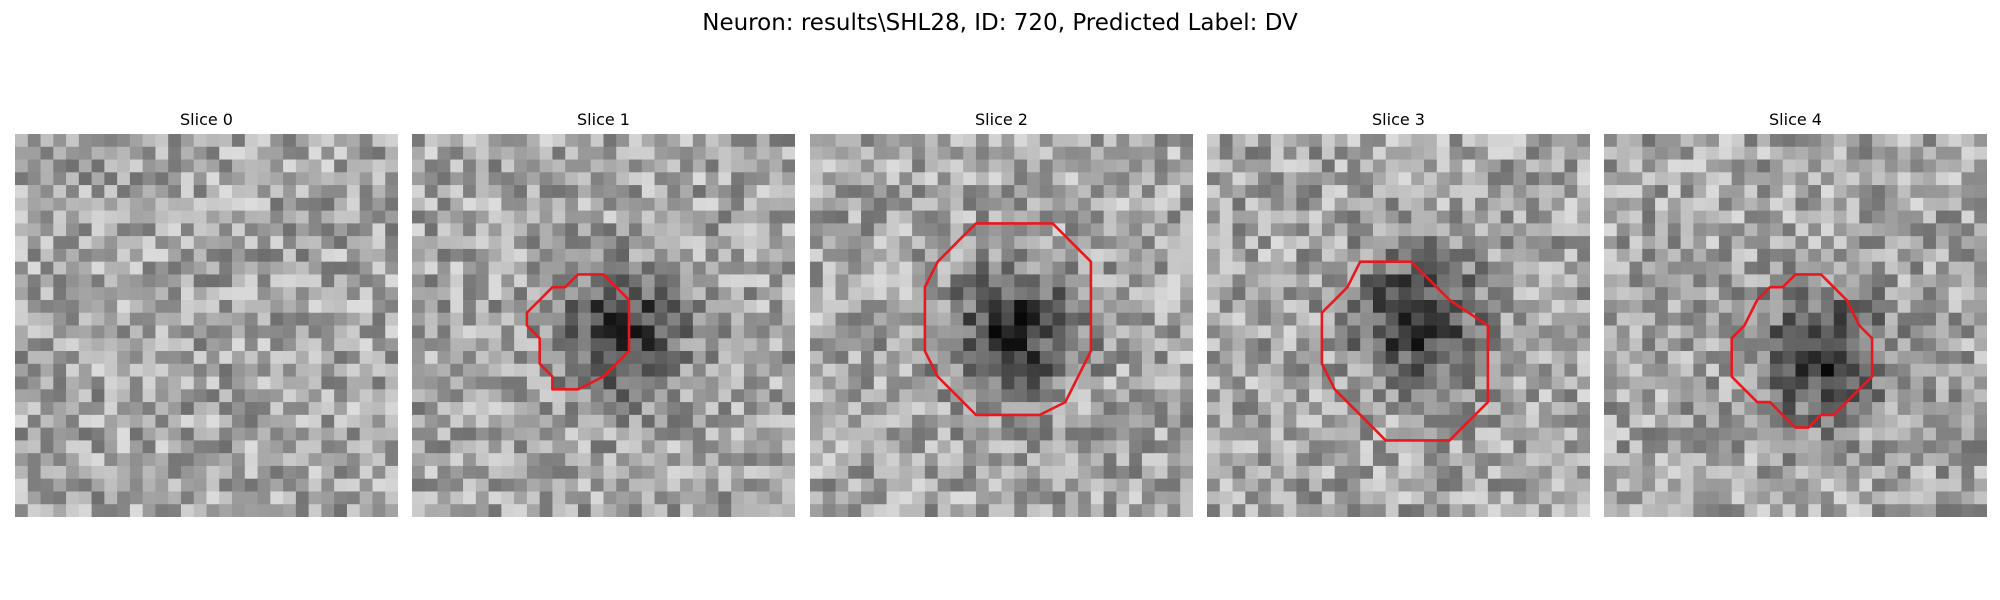 The width and height of the screenshot is (2000, 600). Describe the element at coordinates (1795, 120) in the screenshot. I see `slice-title: Slice 4` at that location.